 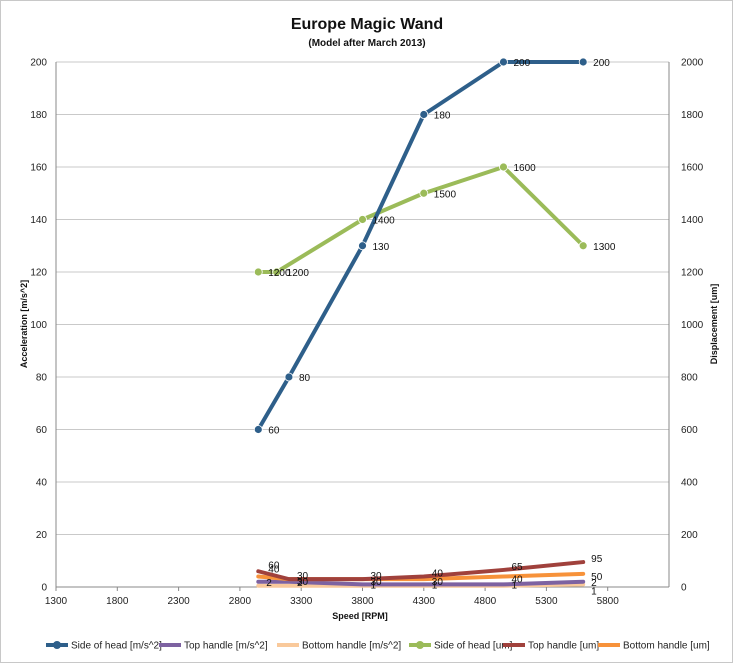 I want to click on legend-label-5: Top handle [um], so click(x=563, y=646).